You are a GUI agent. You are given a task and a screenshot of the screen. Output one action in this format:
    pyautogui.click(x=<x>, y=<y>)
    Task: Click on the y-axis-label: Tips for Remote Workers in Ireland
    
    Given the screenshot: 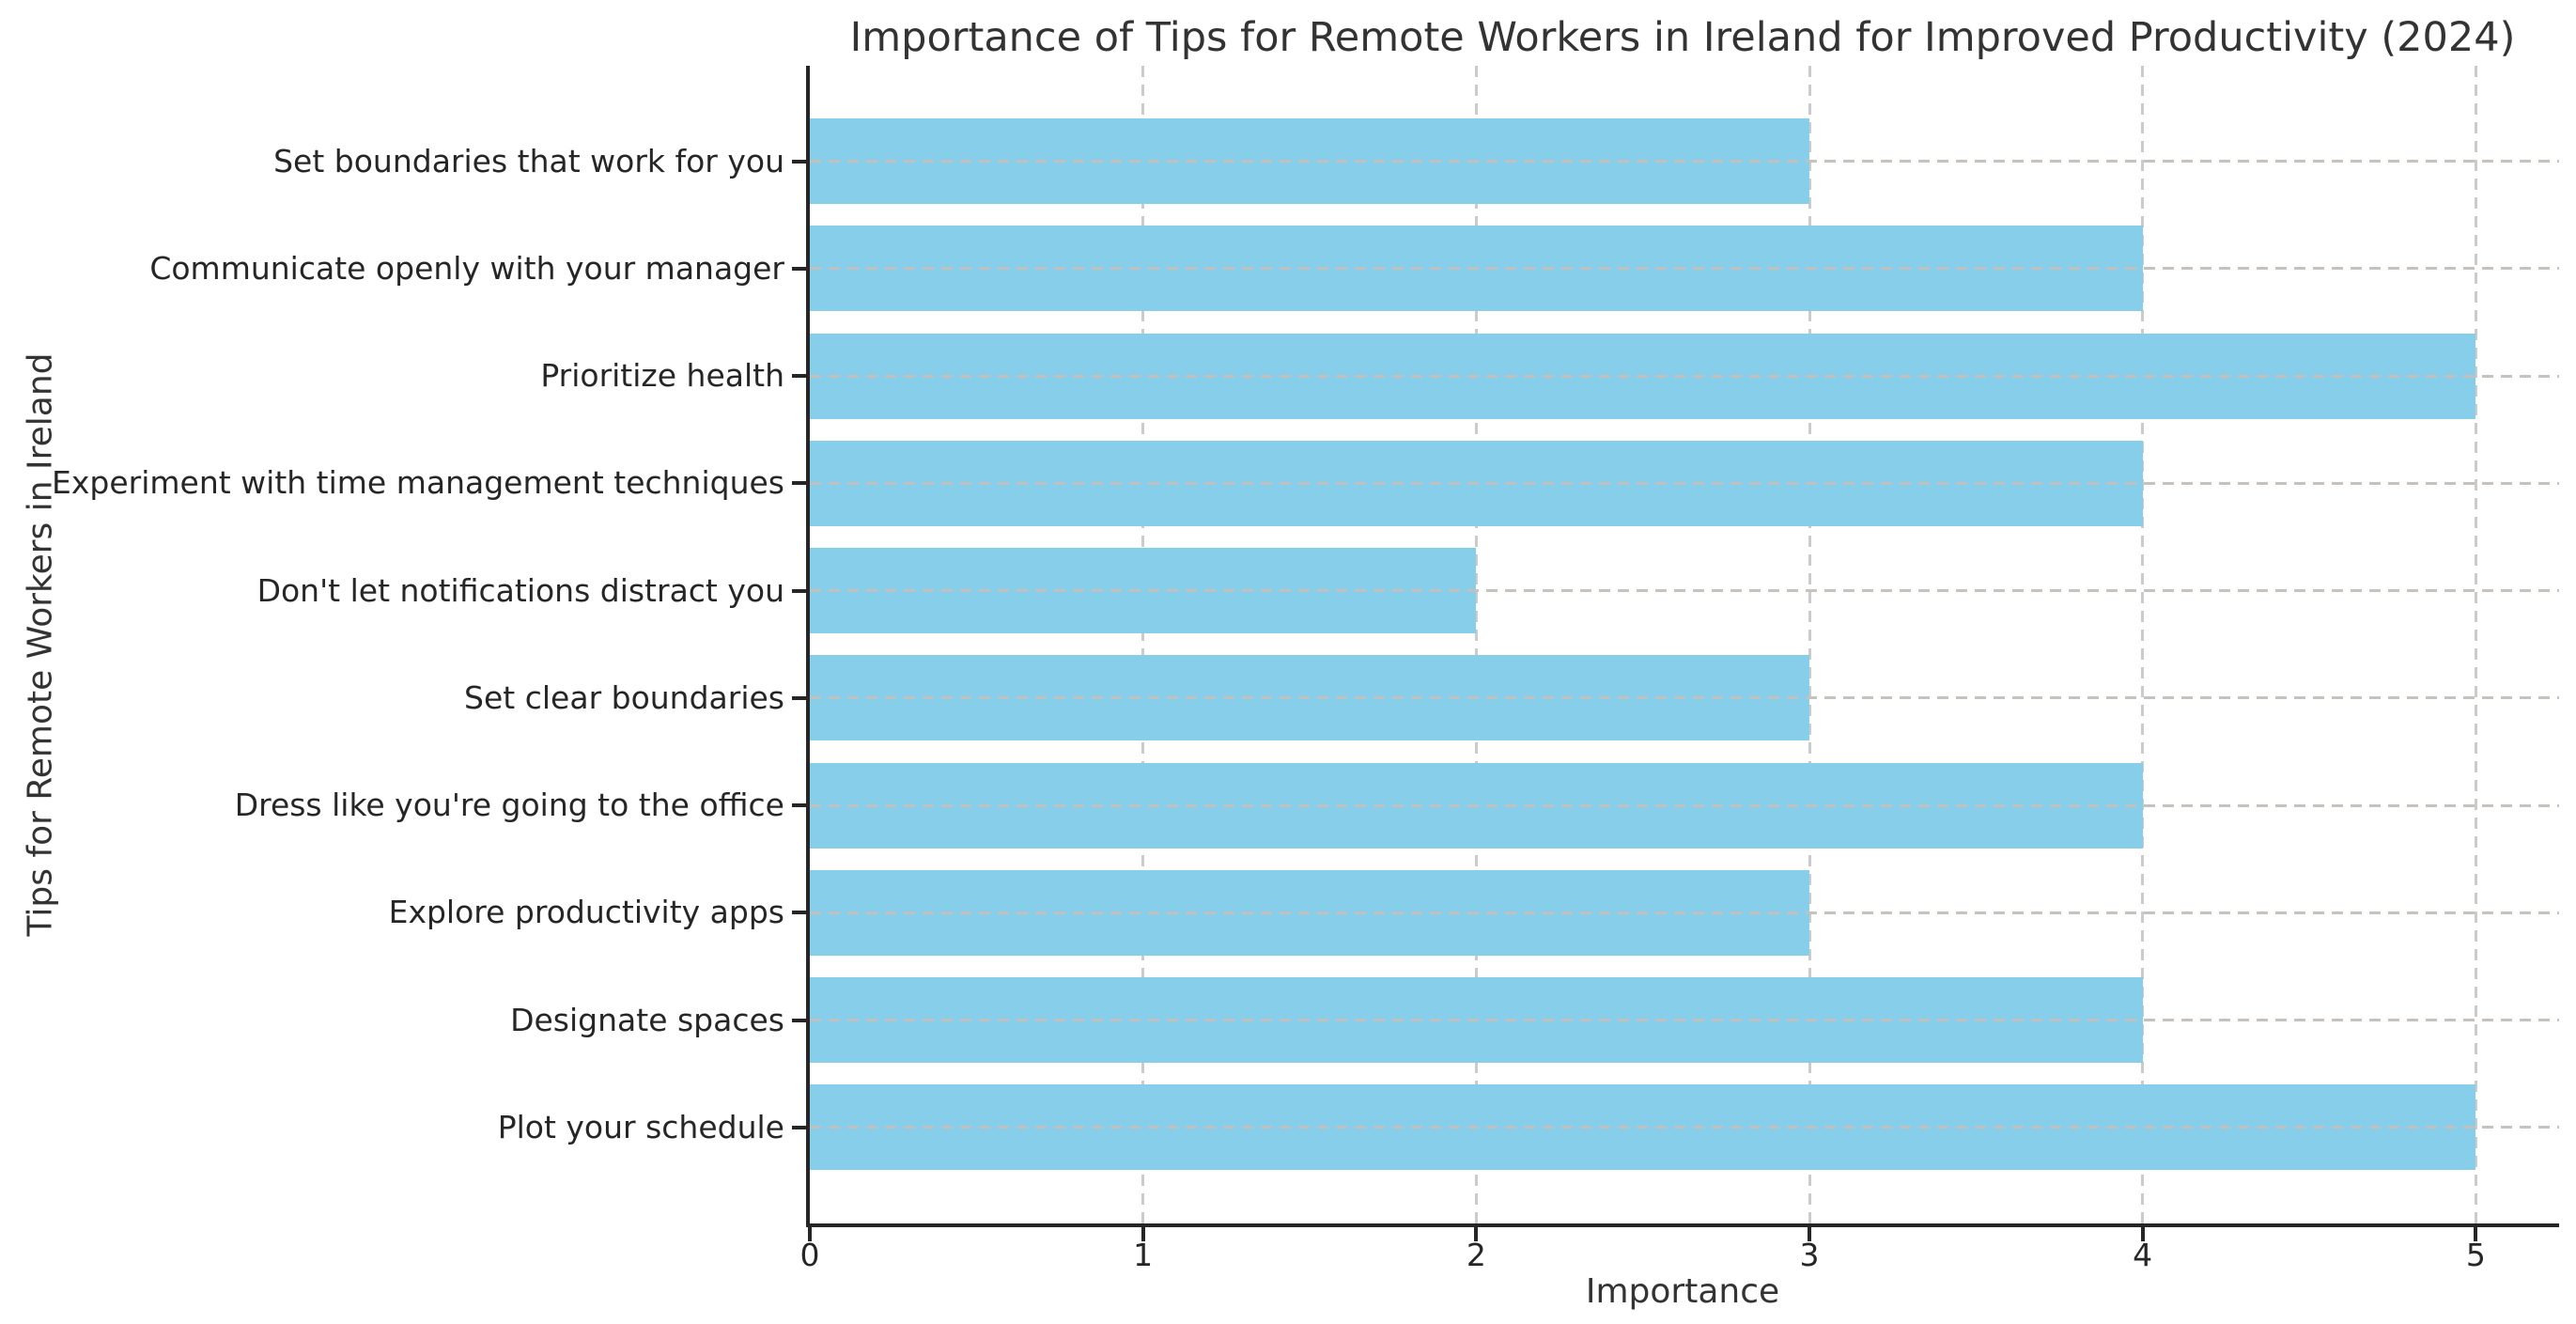 What is the action you would take?
    pyautogui.click(x=40, y=645)
    